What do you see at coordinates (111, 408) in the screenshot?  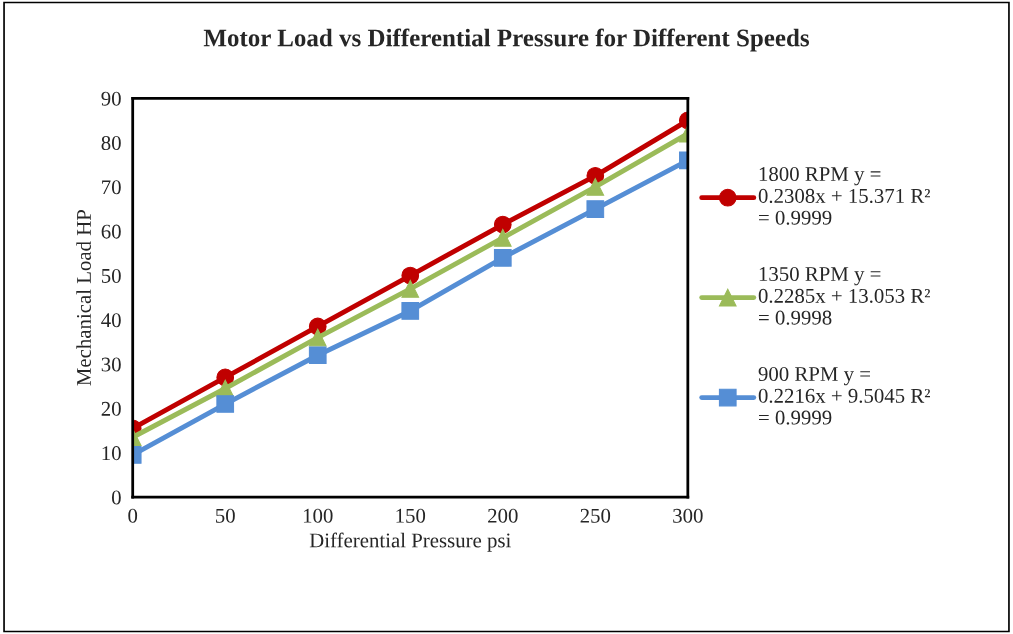 I see `y-tick-label: 20` at bounding box center [111, 408].